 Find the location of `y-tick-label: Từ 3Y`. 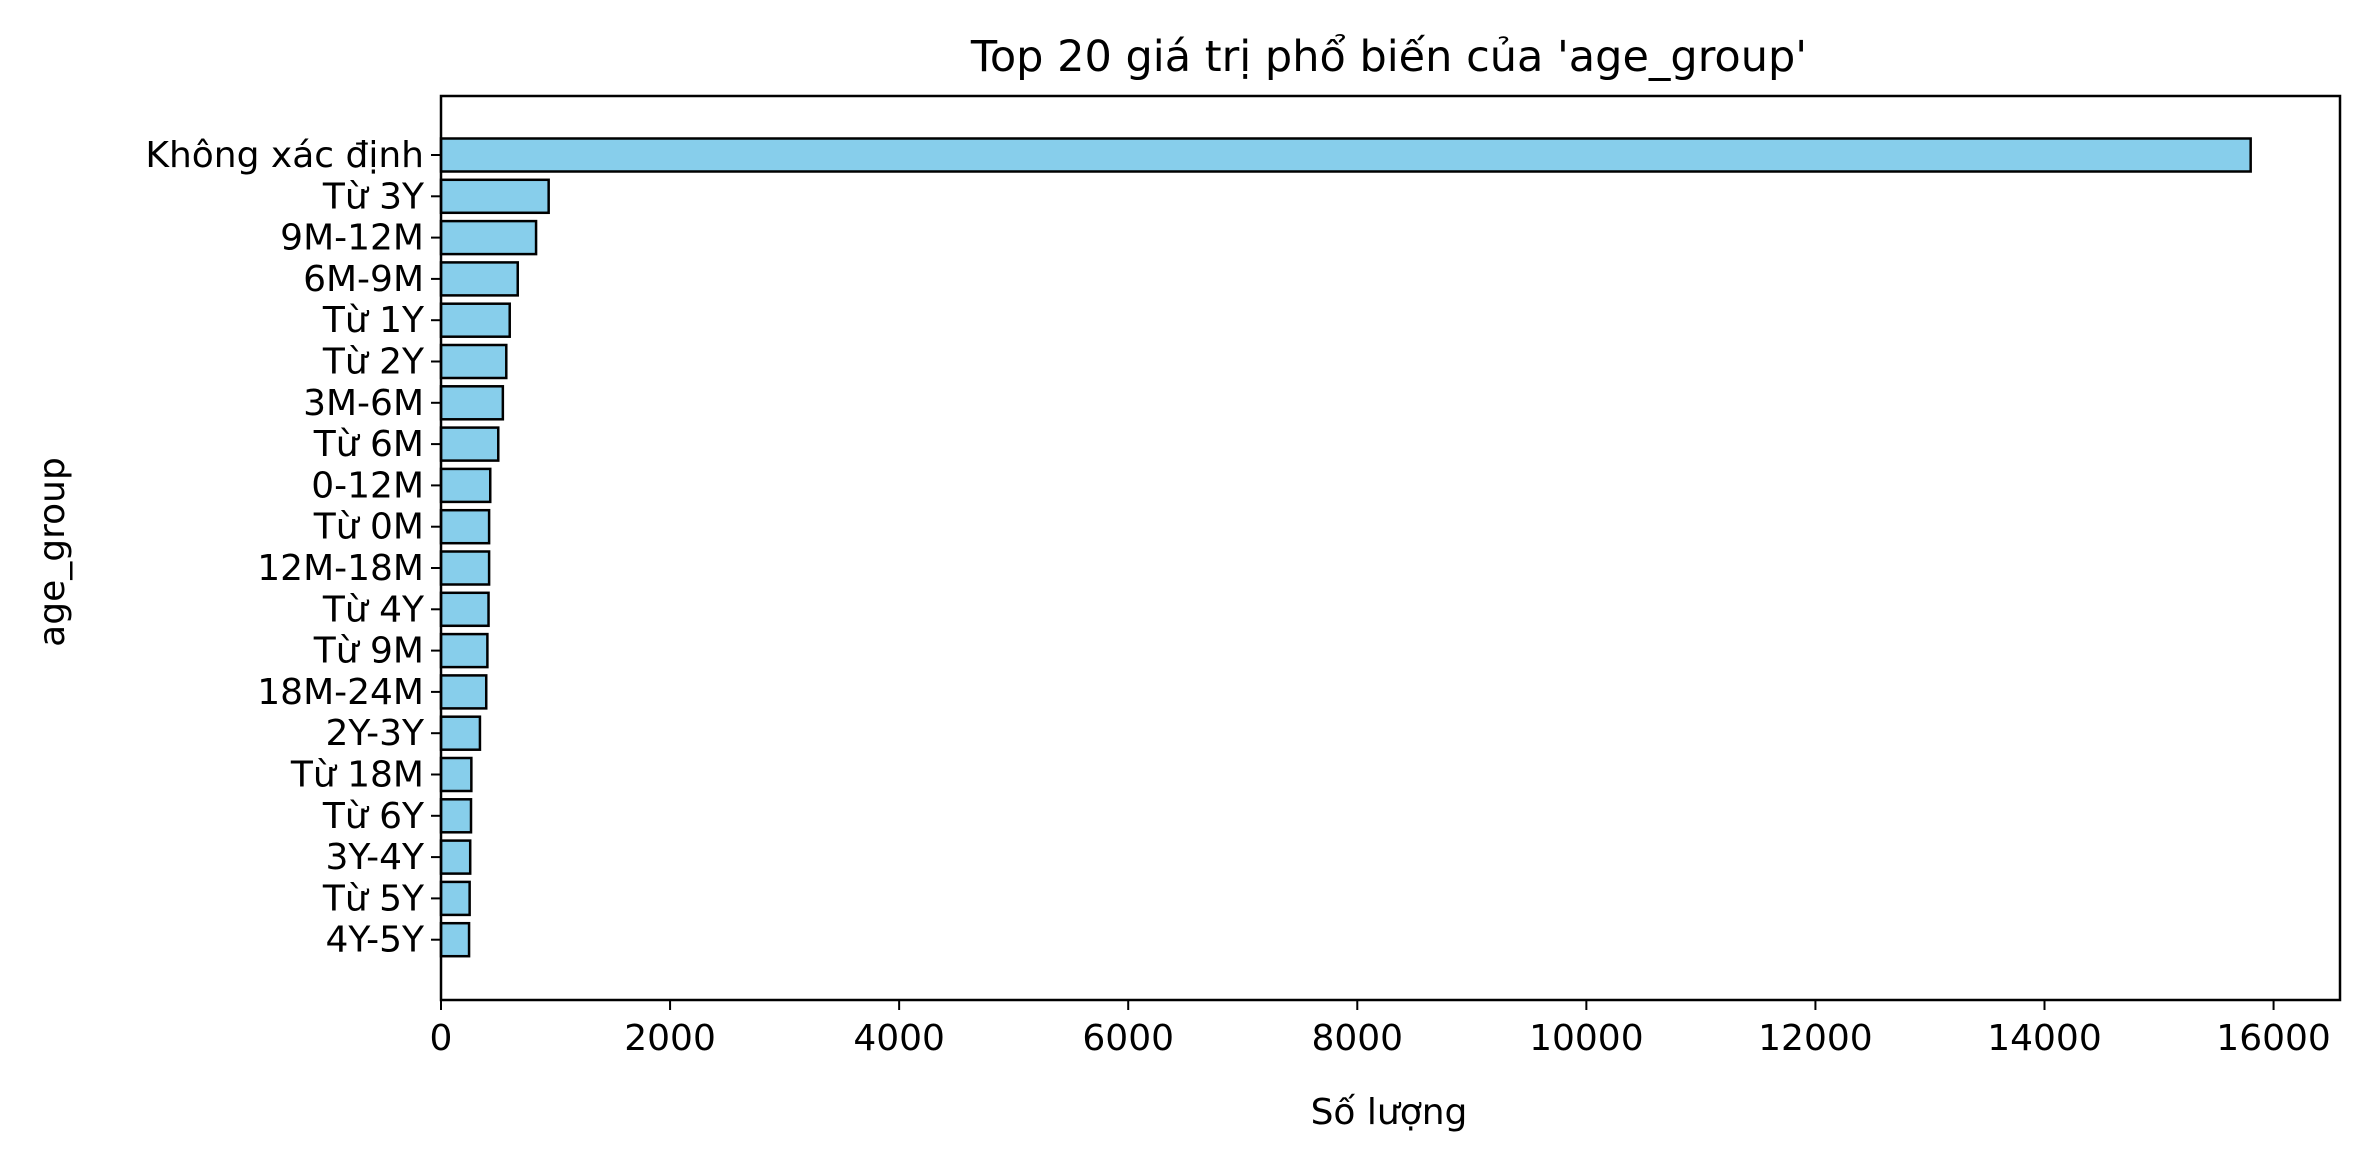

y-tick-label: Từ 3Y is located at coordinates (373, 196).